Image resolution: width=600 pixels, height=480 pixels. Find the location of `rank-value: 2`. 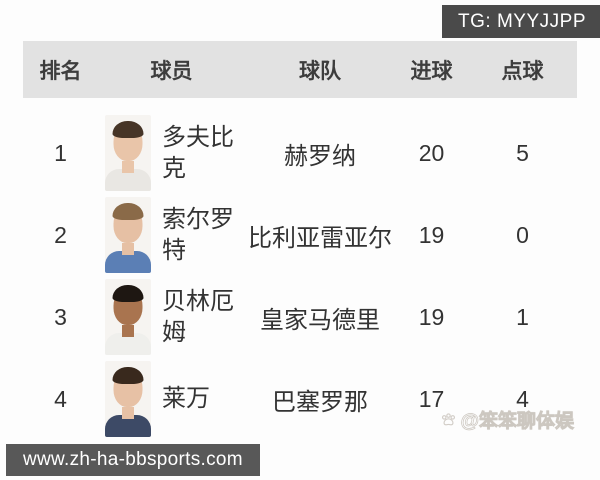

rank-value: 2 is located at coordinates (60, 234).